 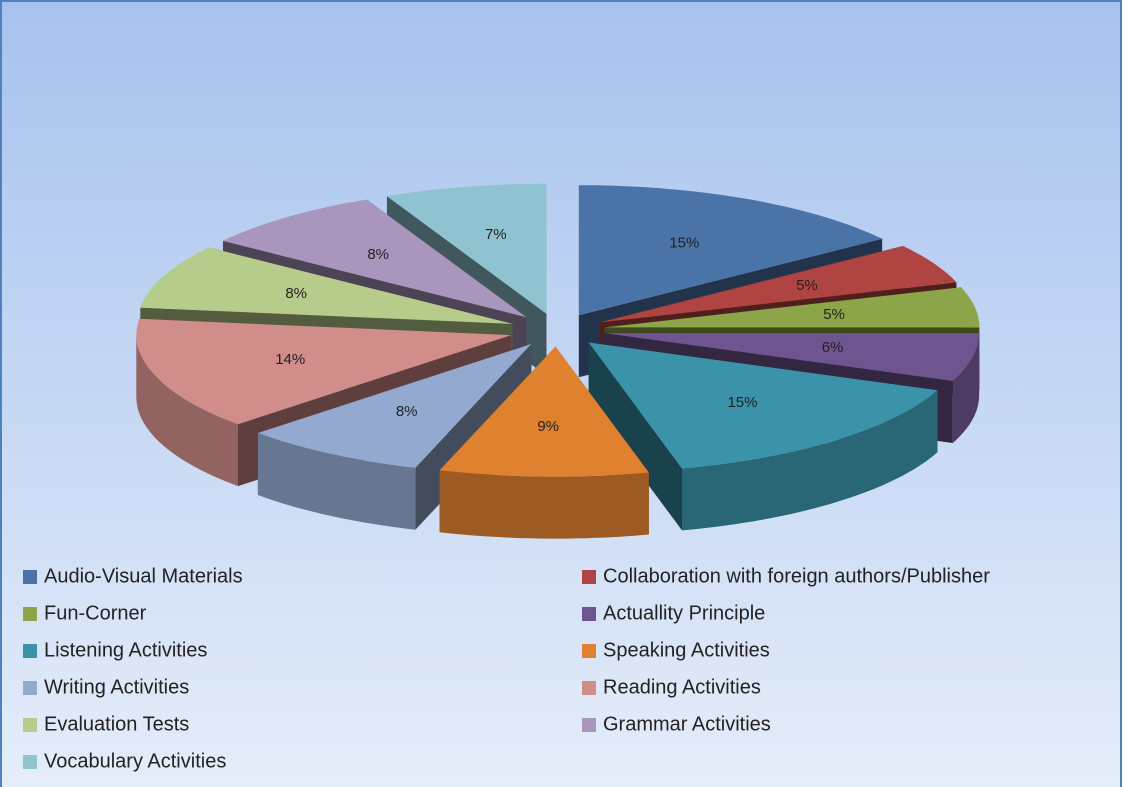 I want to click on slice-side, so click(x=635, y=436).